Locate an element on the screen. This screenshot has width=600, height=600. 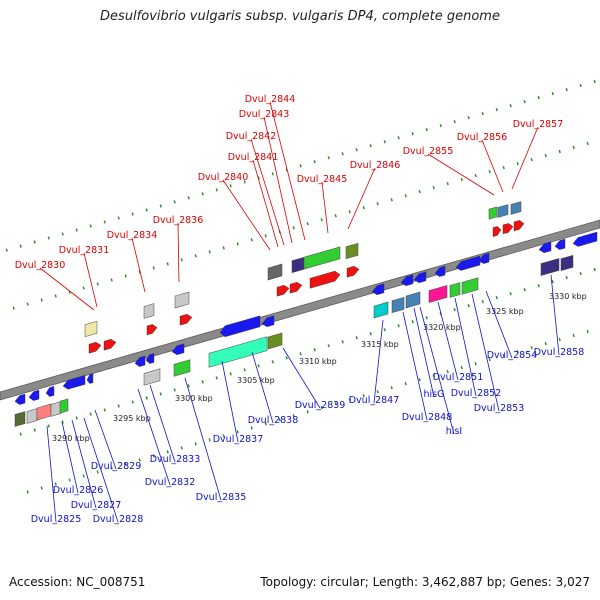
gene-label: Dvul_2856 is located at coordinates (482, 137).